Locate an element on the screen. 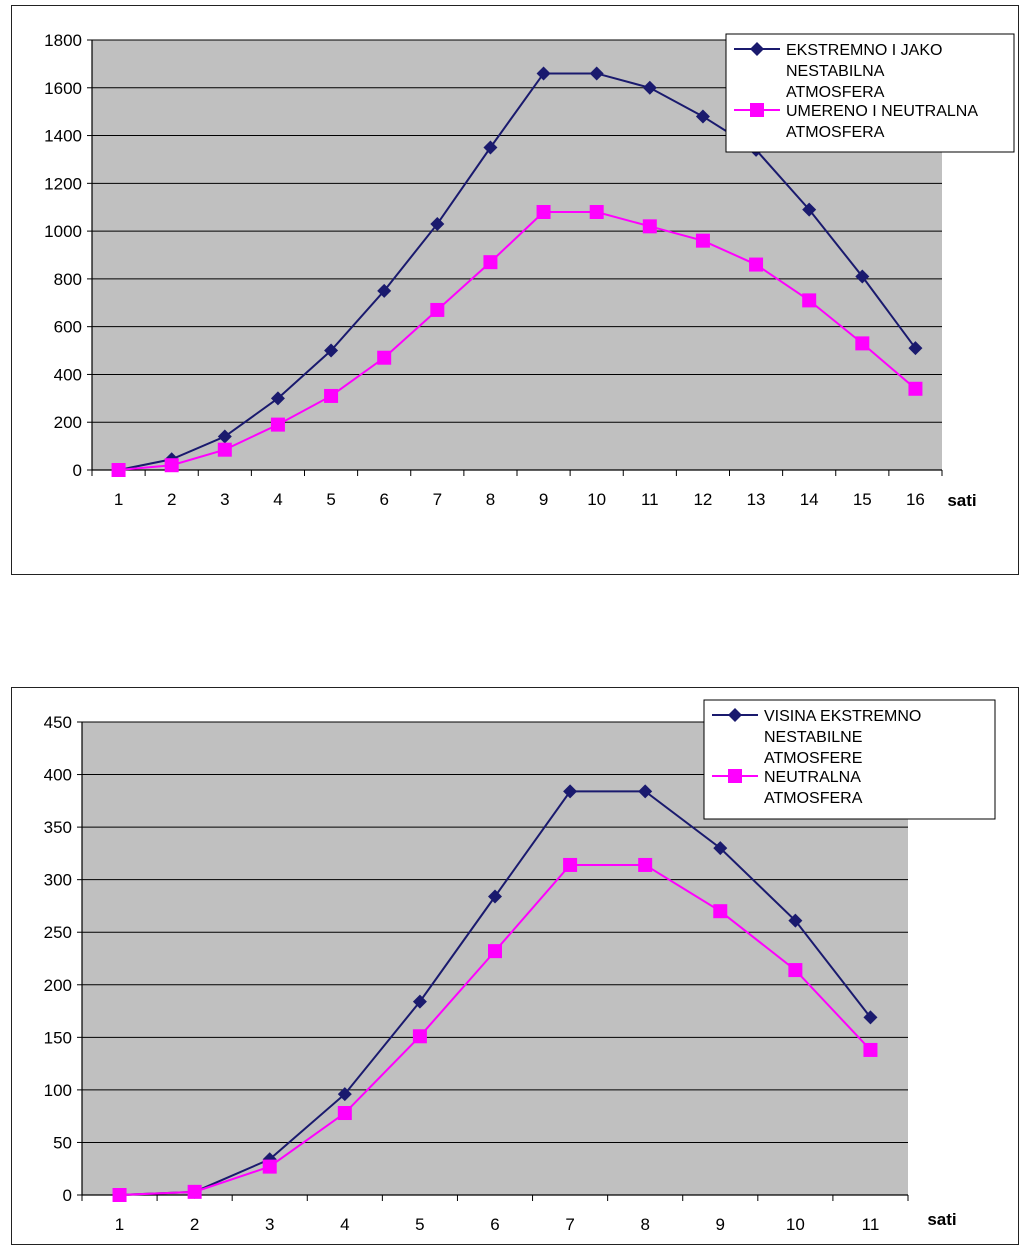  chart-1-x-tick-label: 7 is located at coordinates (437, 499).